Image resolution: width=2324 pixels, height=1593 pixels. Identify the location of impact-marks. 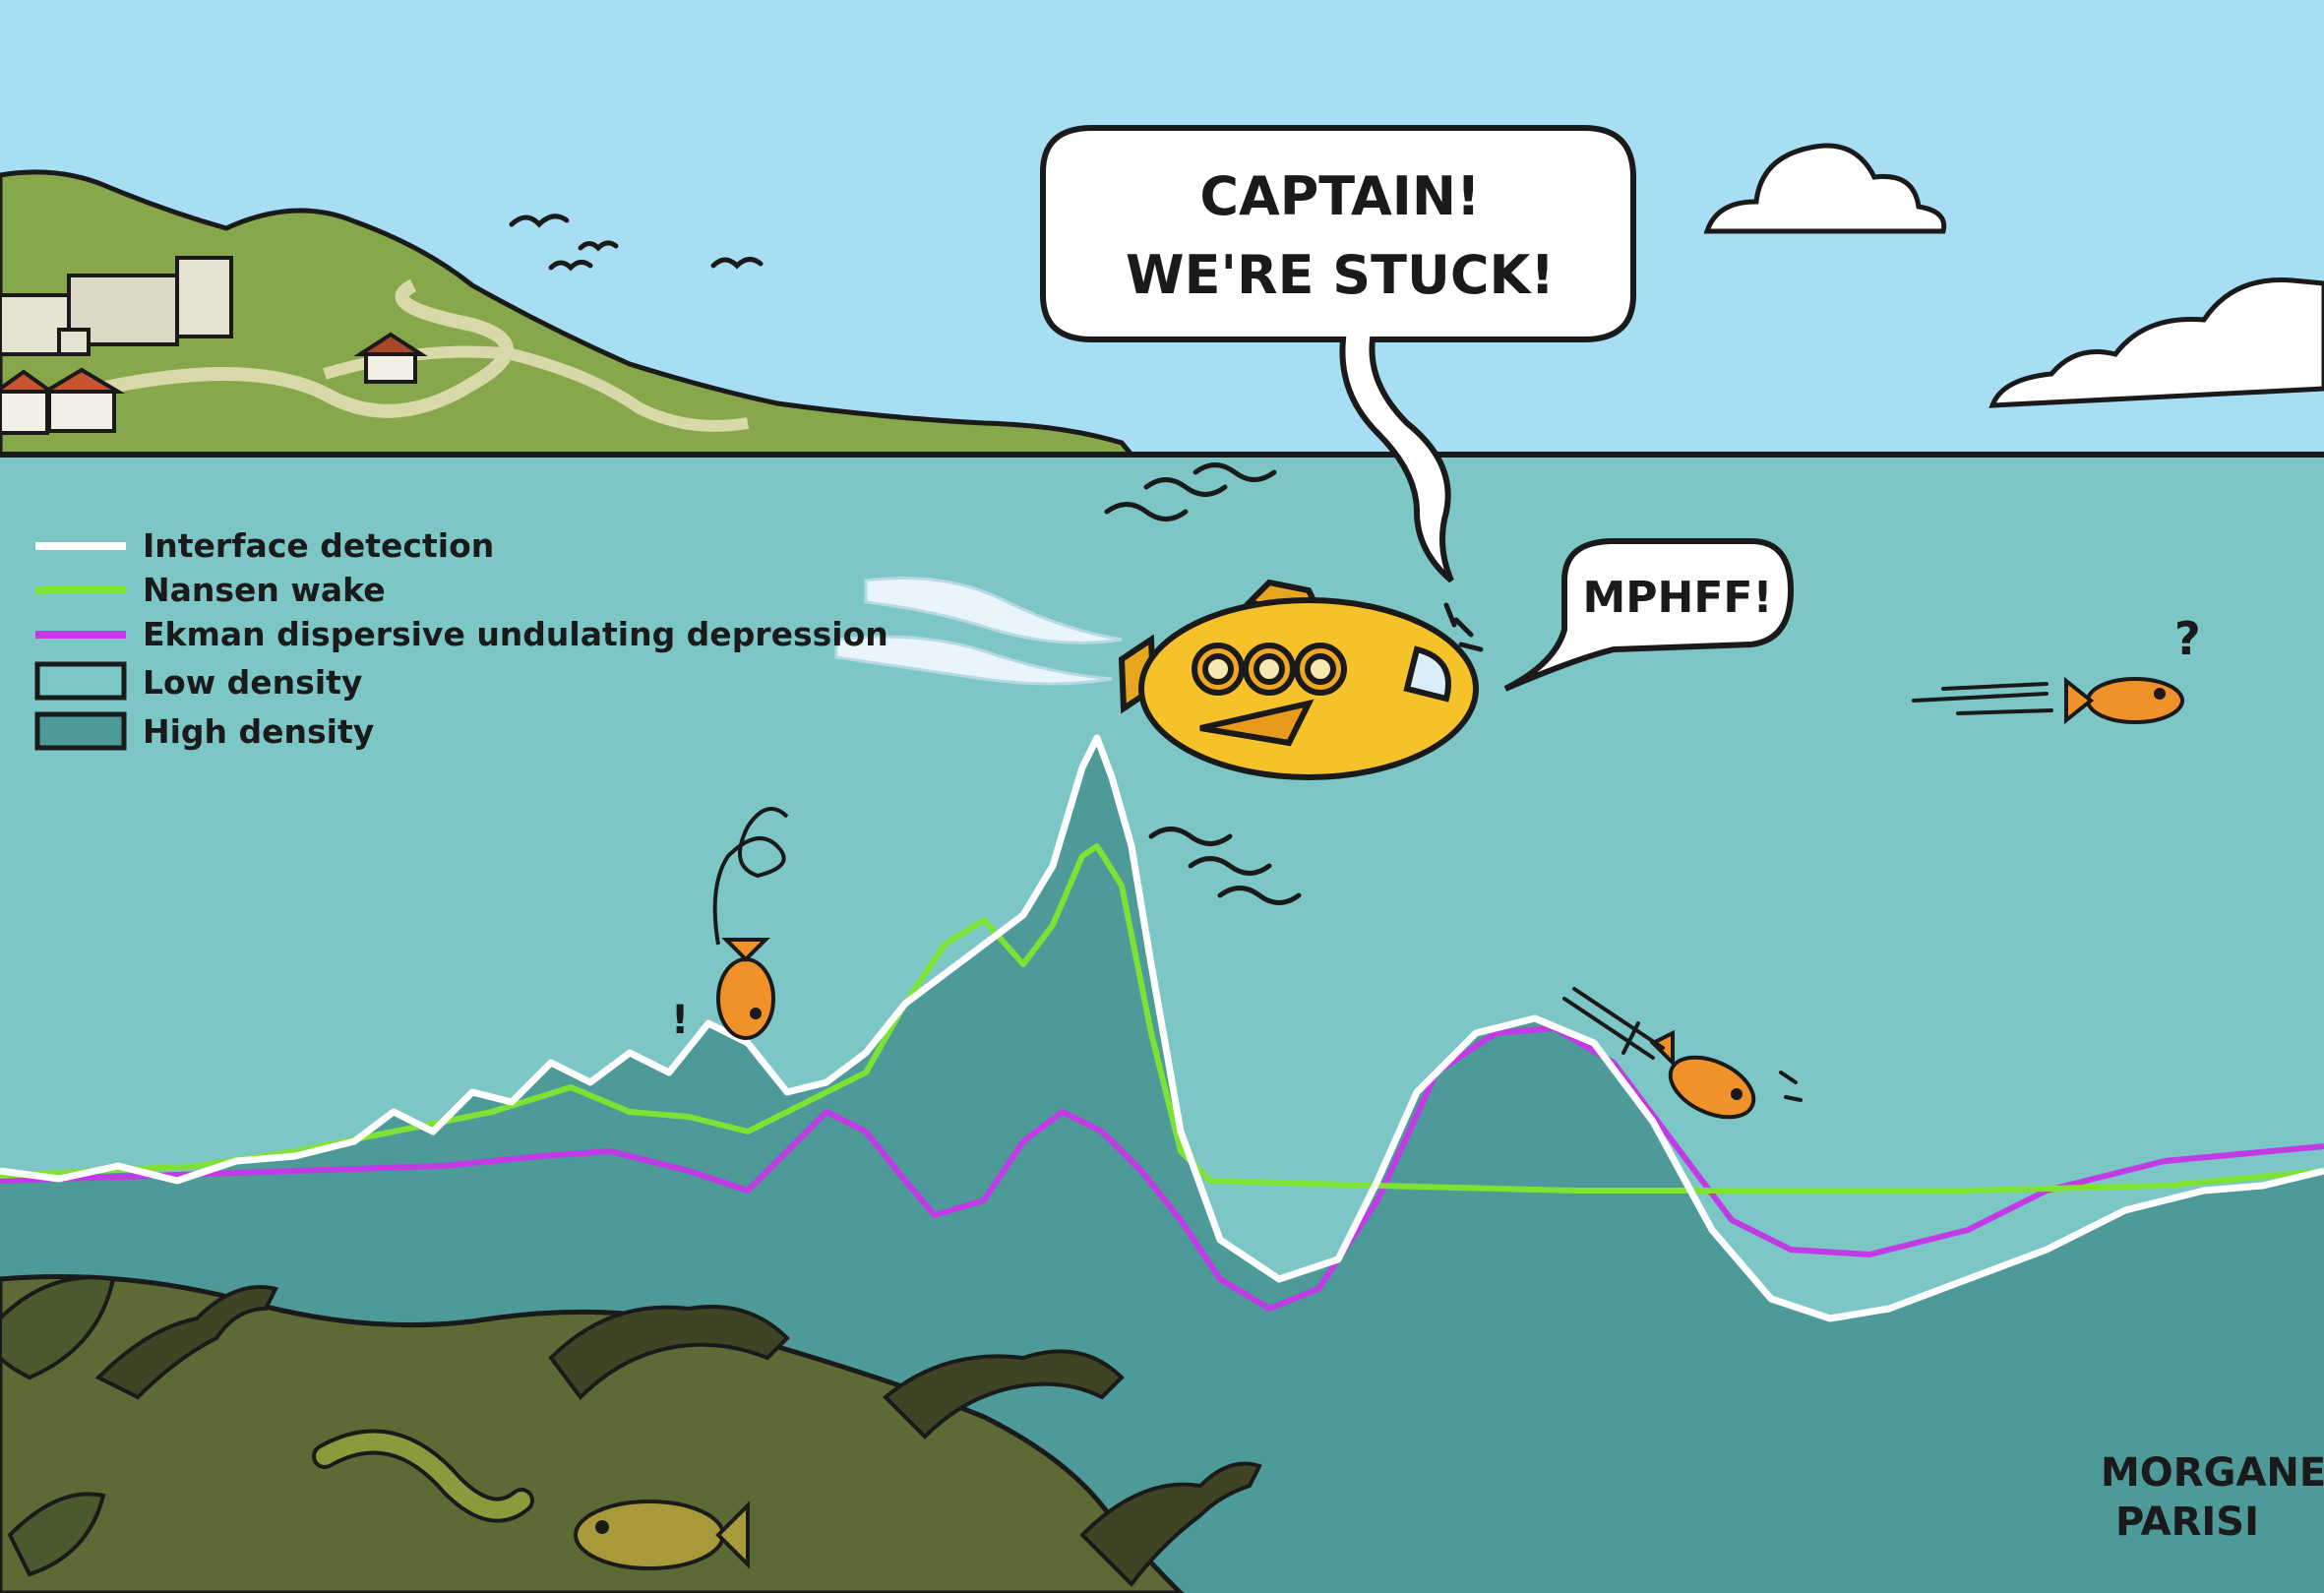
(1463, 627).